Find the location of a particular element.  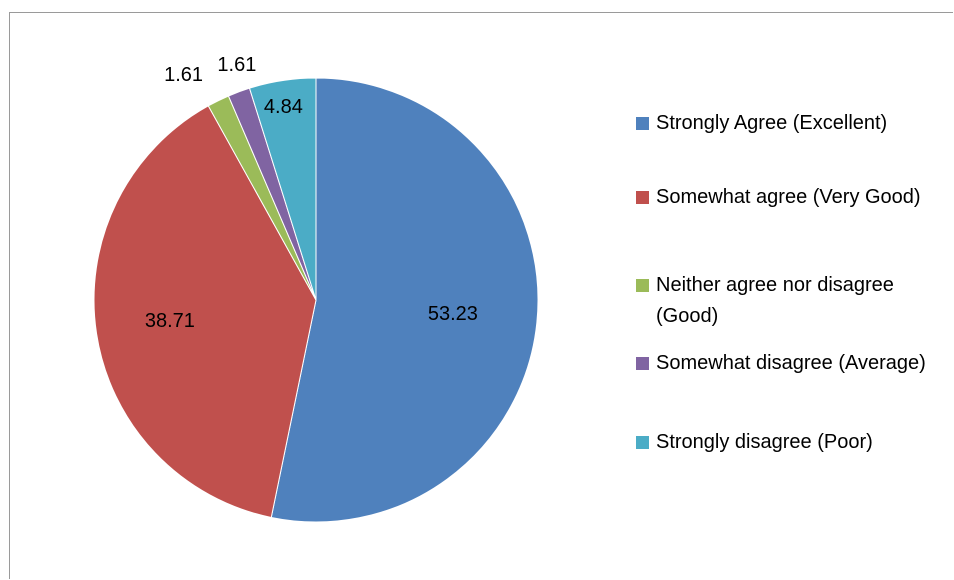

legend-item-somewhat-disagree: Somewhat disagree (Average) is located at coordinates (791, 363).